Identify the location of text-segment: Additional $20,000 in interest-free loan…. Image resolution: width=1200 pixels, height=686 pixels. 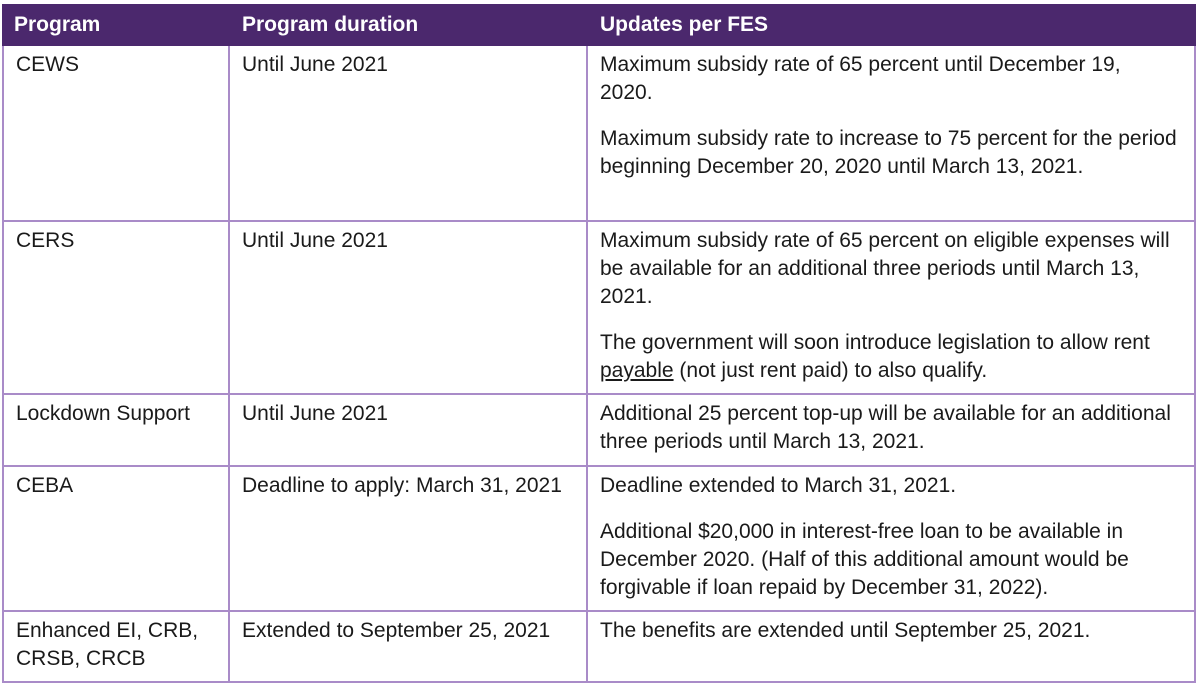
(864, 559).